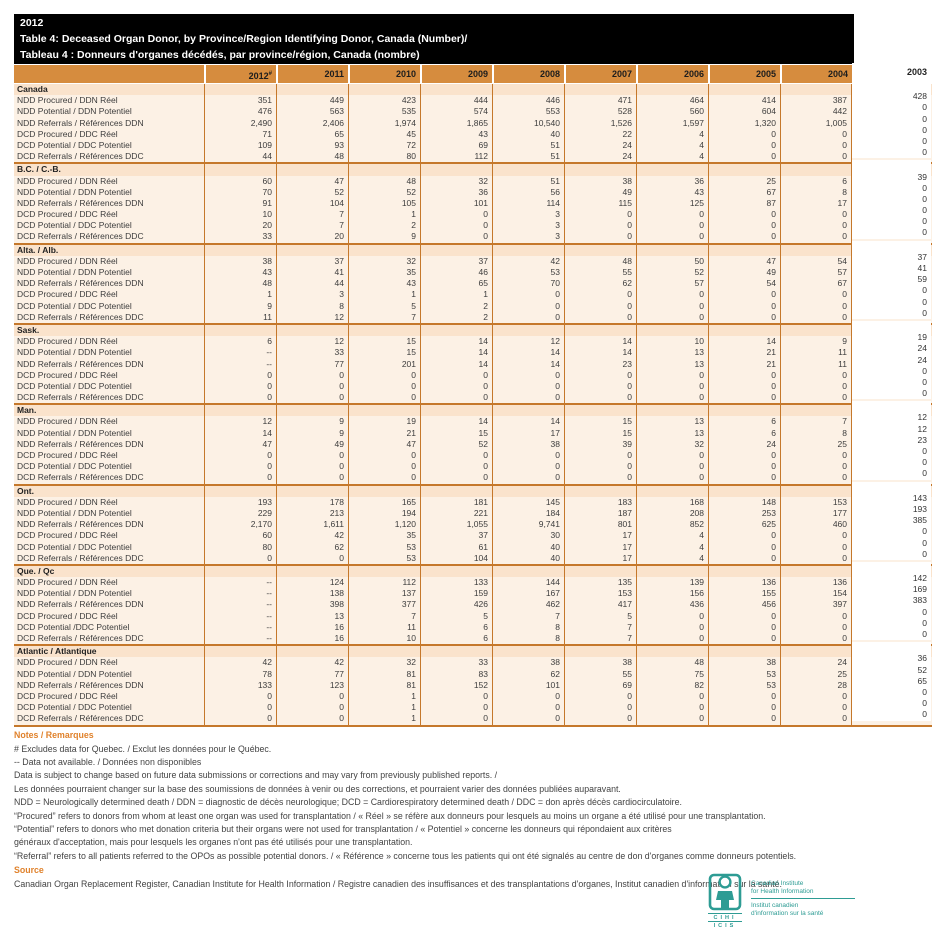 The width and height of the screenshot is (932, 935). Describe the element at coordinates (600, 594) in the screenshot. I see `table-cell: 153` at that location.